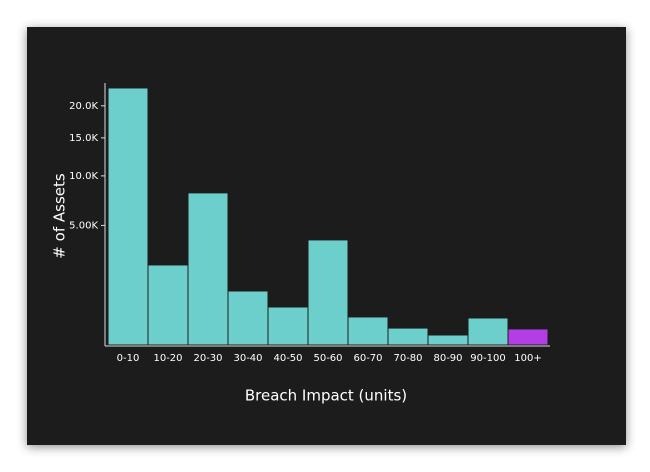 The height and width of the screenshot is (472, 650). What do you see at coordinates (487, 358) in the screenshot?
I see `x-tick-label: 90-100` at bounding box center [487, 358].